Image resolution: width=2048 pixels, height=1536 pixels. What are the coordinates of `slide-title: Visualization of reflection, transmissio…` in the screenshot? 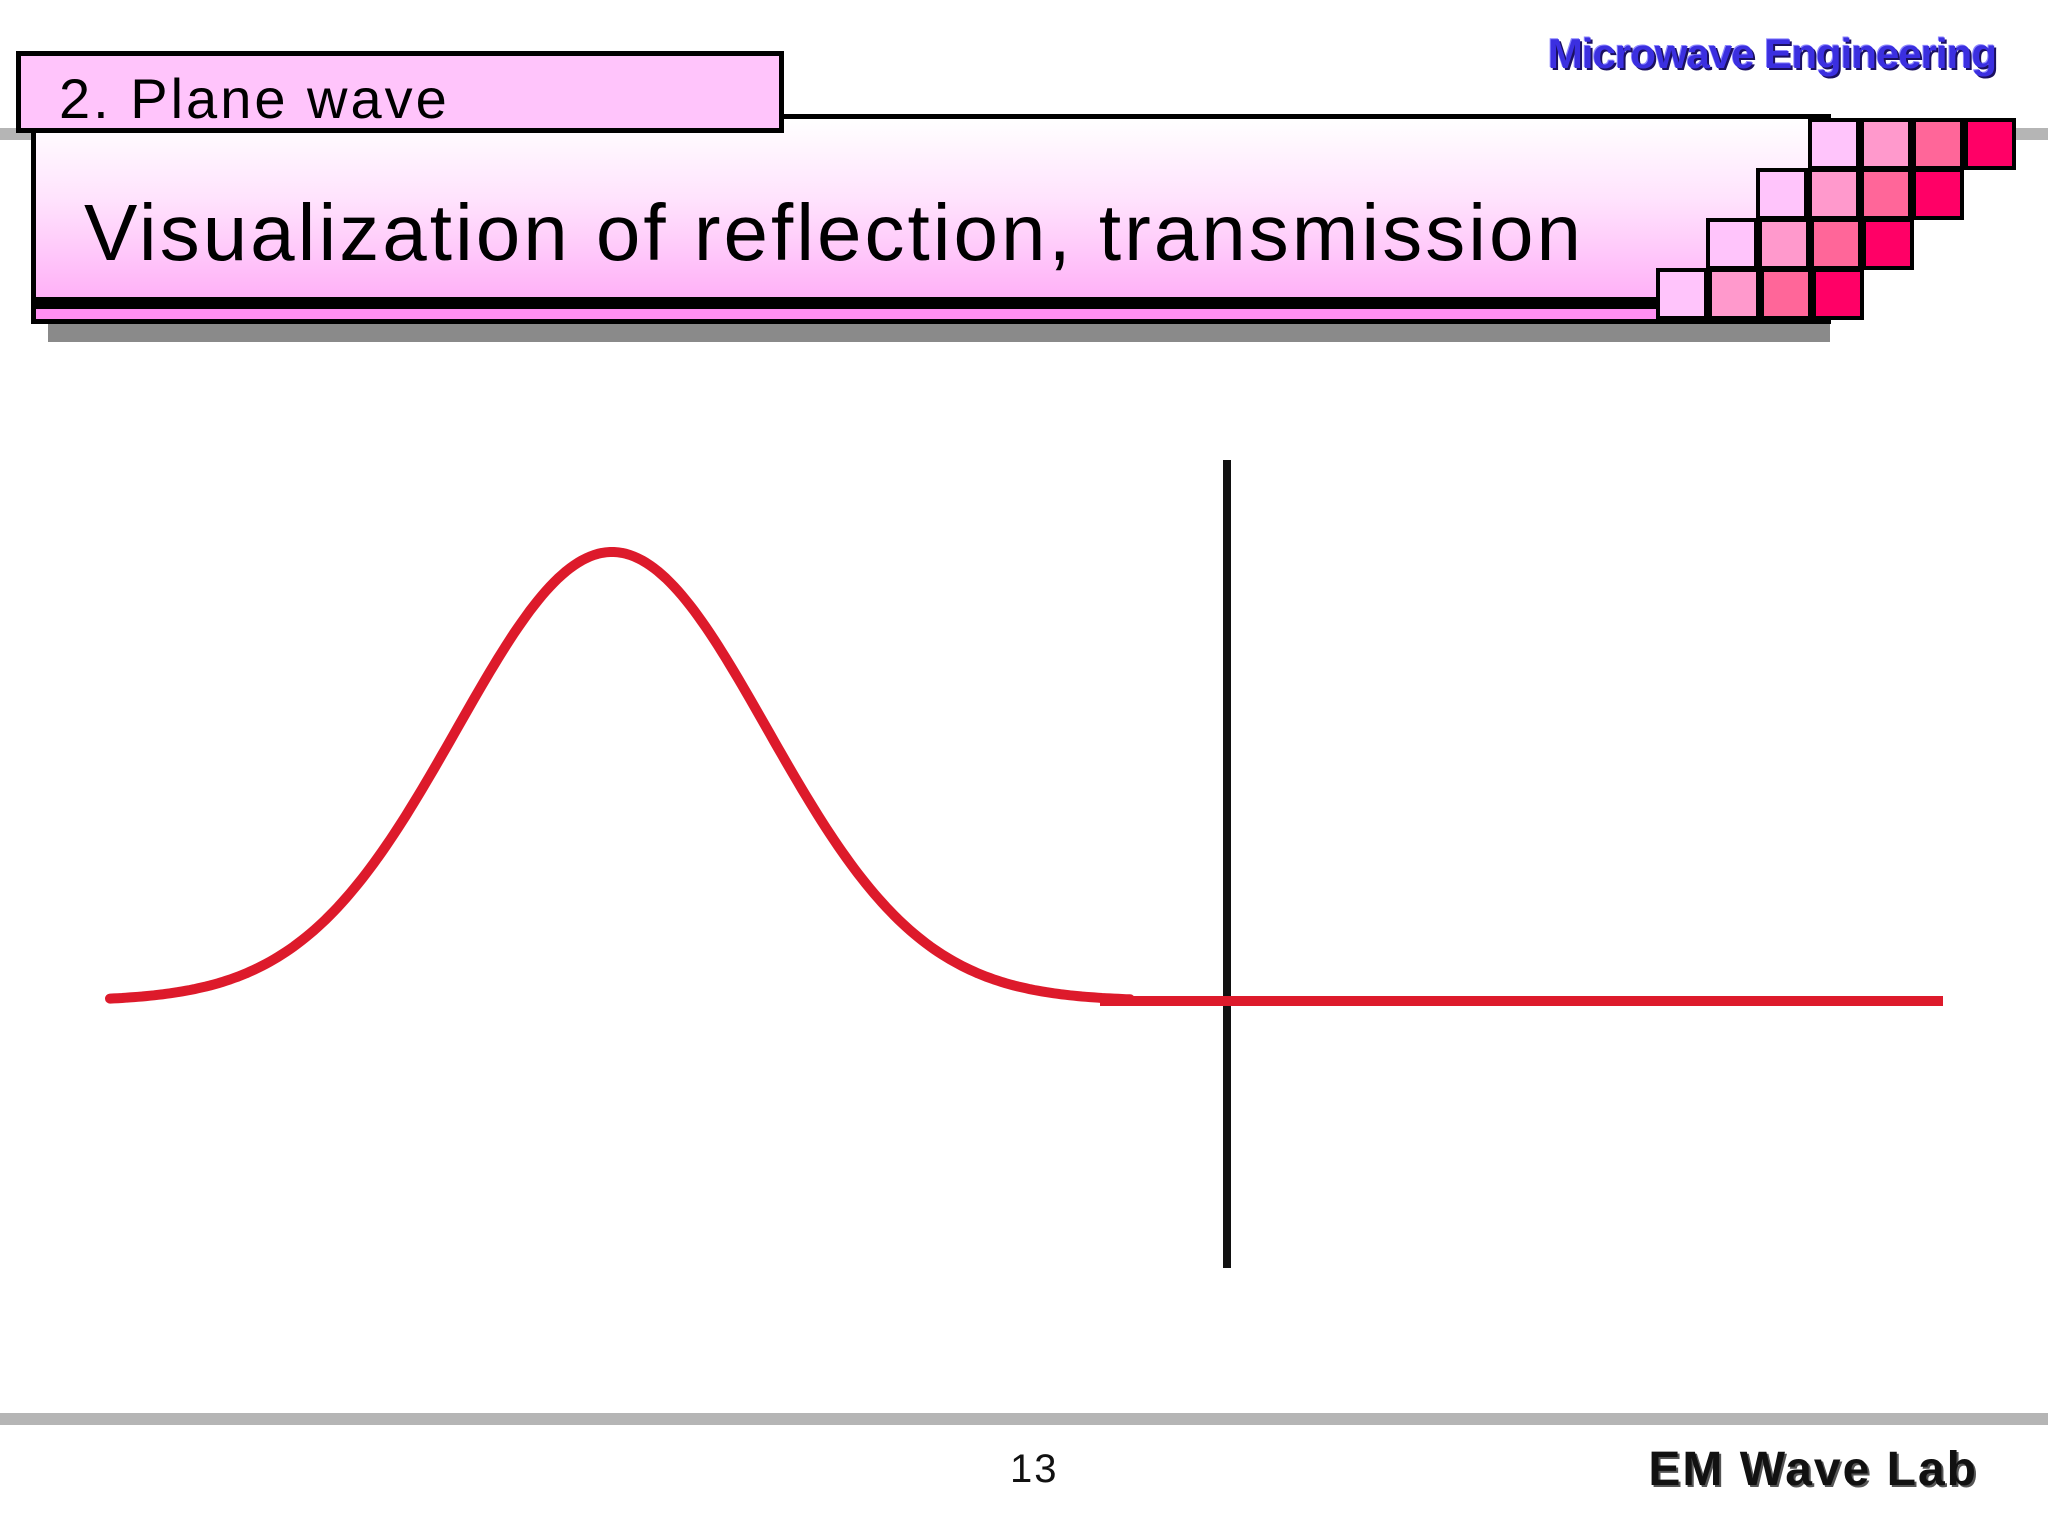 It's located at (834, 232).